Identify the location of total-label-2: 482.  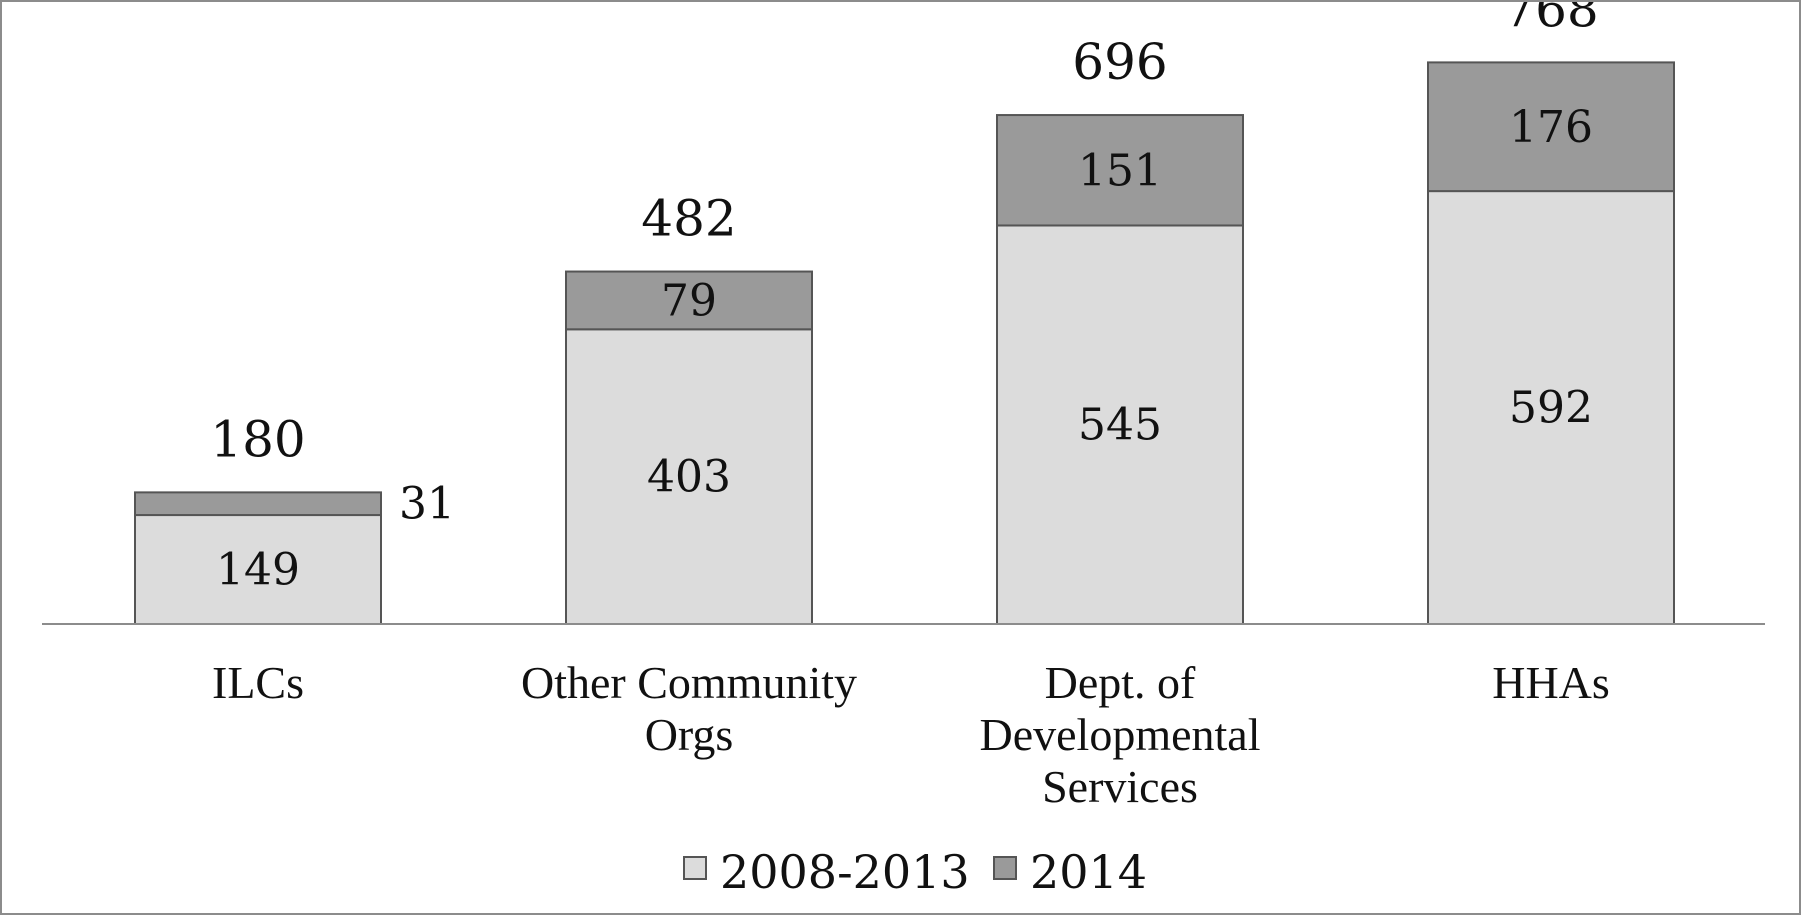
(688, 219).